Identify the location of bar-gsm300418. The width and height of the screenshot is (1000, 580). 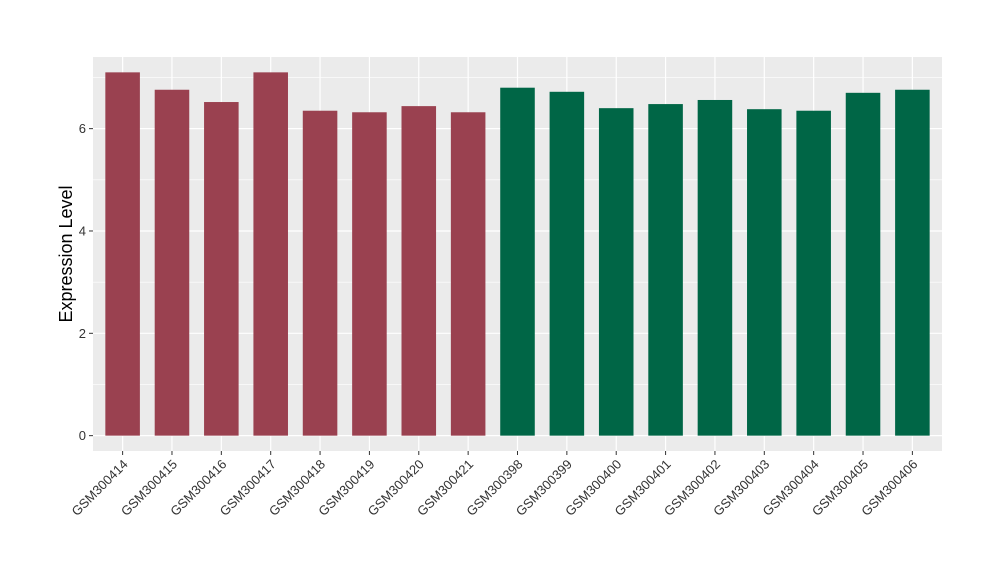
(320, 273).